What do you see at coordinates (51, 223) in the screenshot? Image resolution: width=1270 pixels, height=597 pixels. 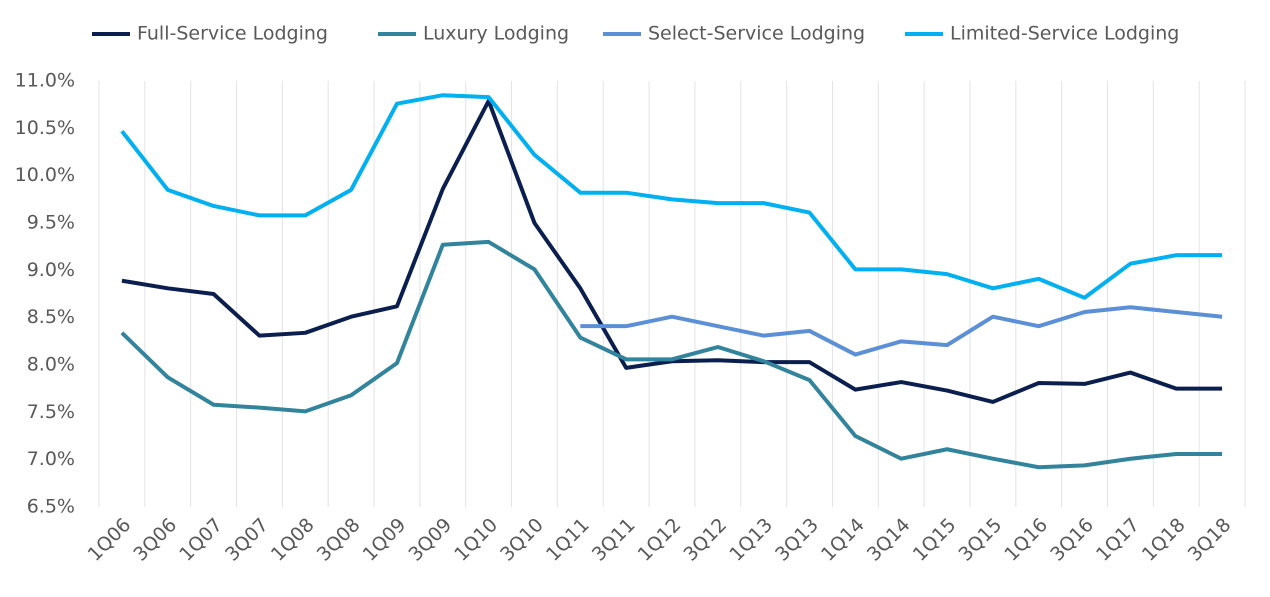 I see `y-tick-label: 9.5%` at bounding box center [51, 223].